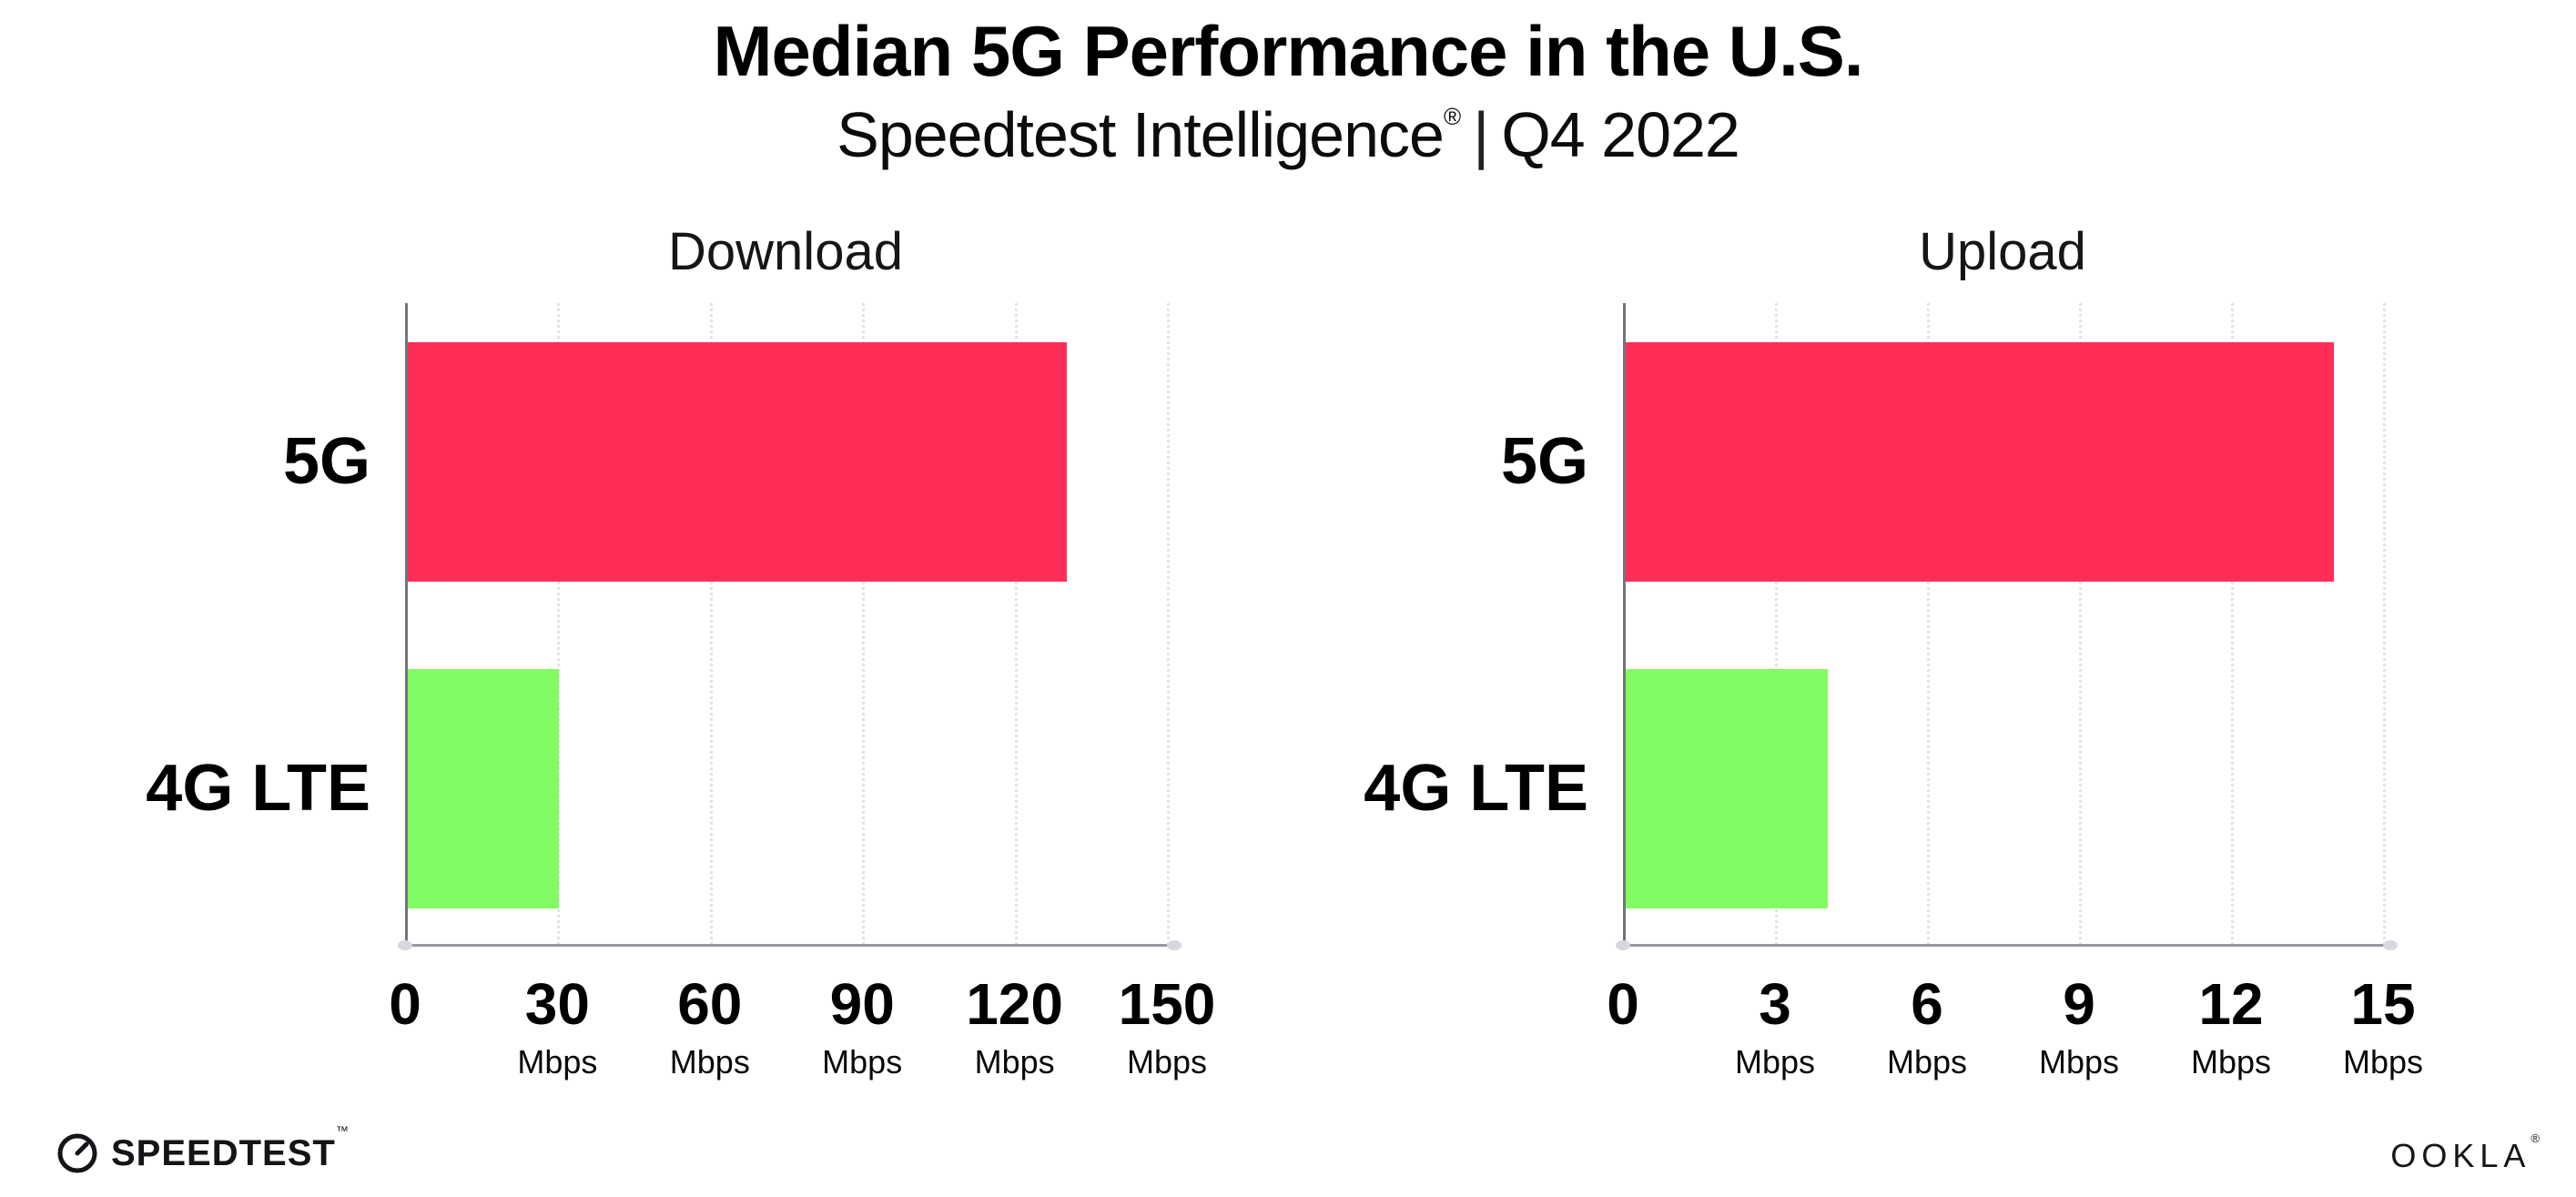  Describe the element at coordinates (2383, 1025) in the screenshot. I see `tick-label: 15 Mbps` at that location.